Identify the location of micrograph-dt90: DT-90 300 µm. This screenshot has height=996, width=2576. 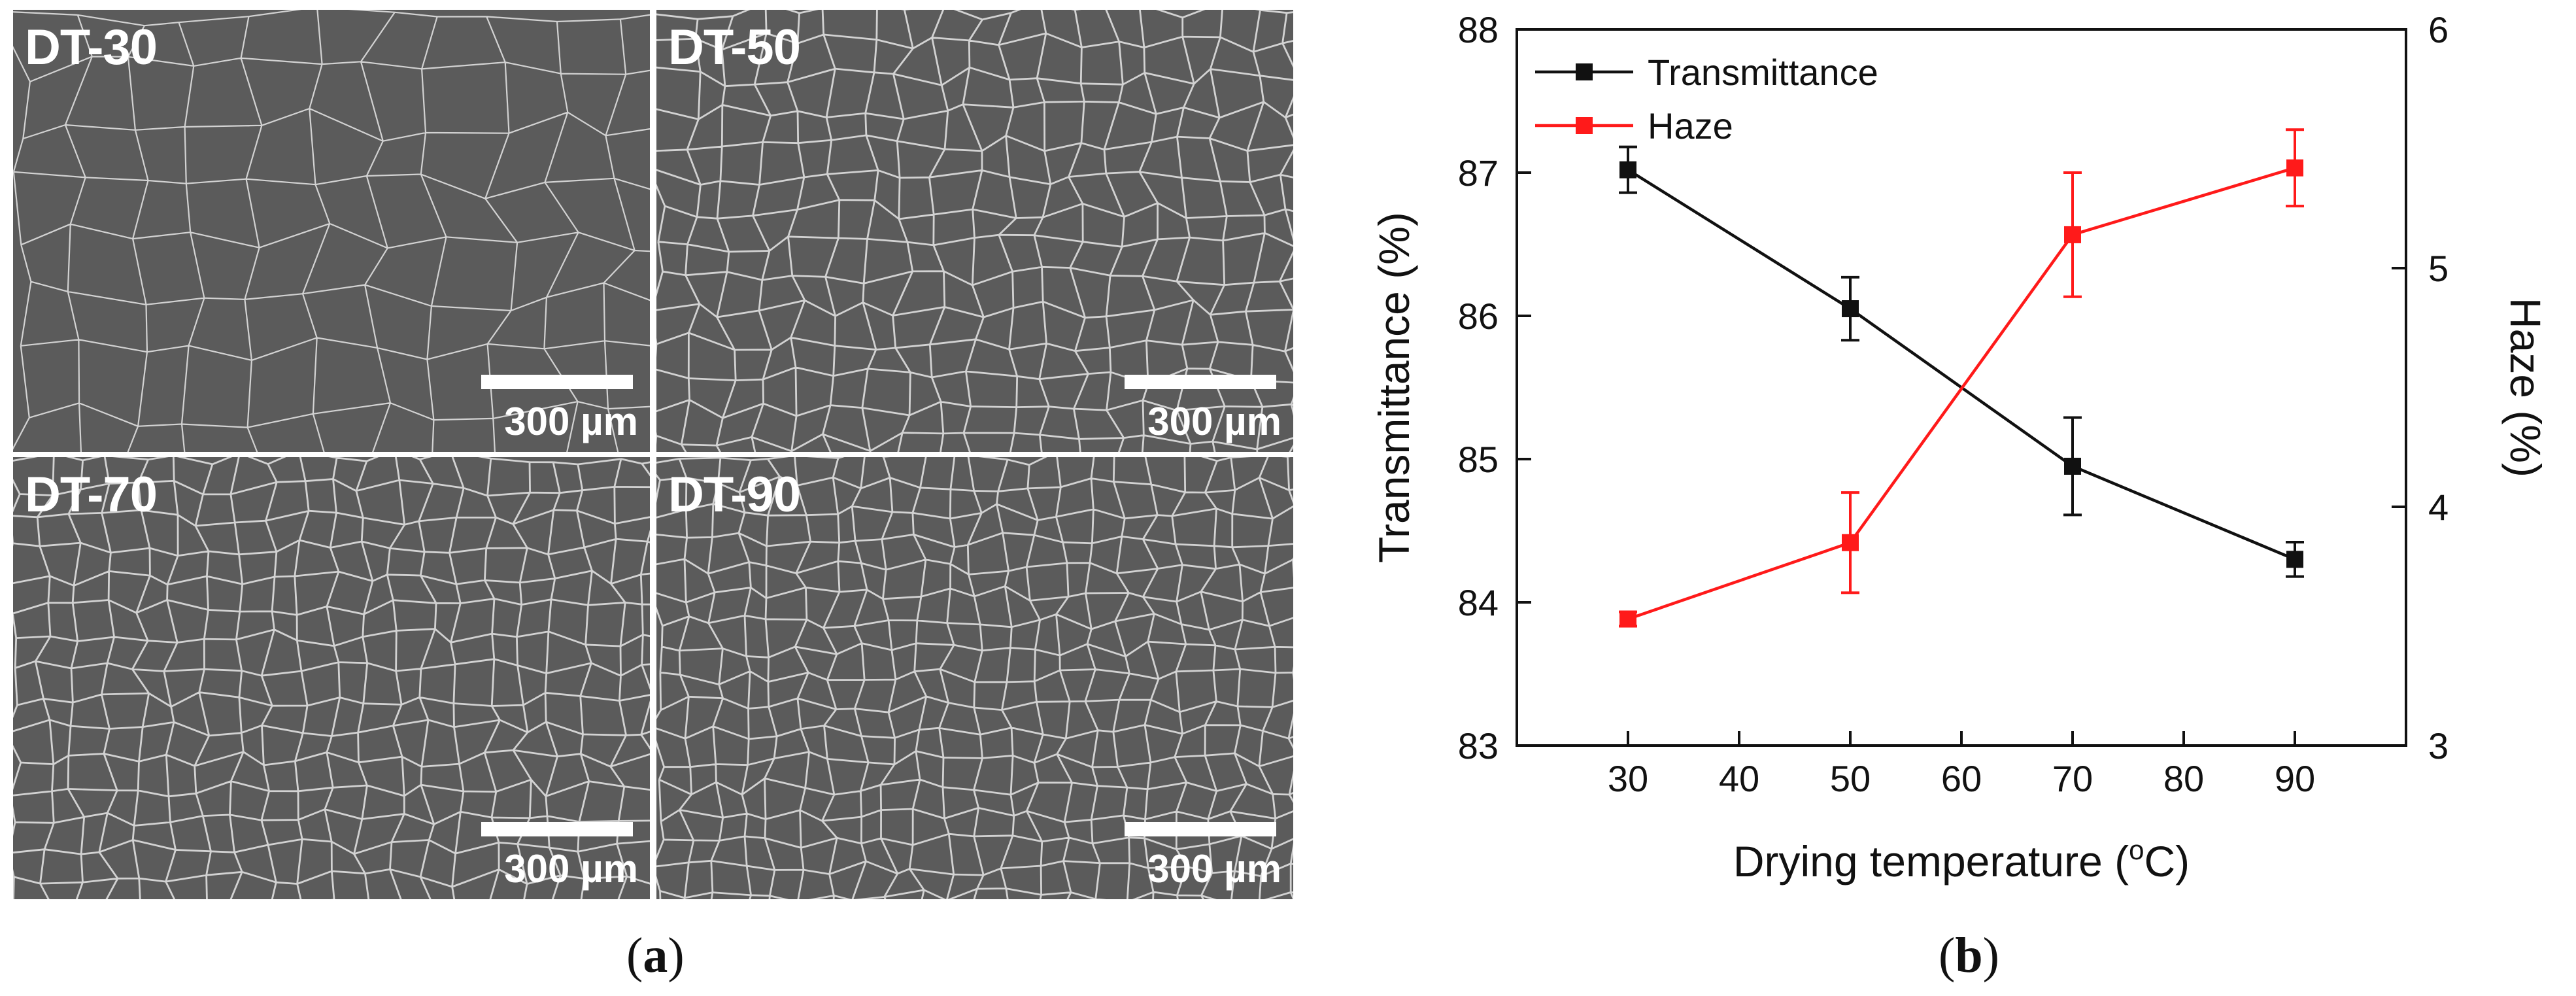
(974, 678).